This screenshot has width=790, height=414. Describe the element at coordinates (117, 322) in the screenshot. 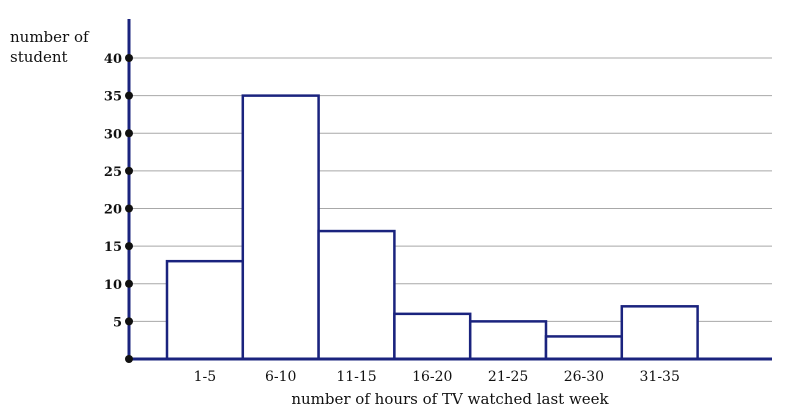

I see `y-tick-label: 5` at that location.